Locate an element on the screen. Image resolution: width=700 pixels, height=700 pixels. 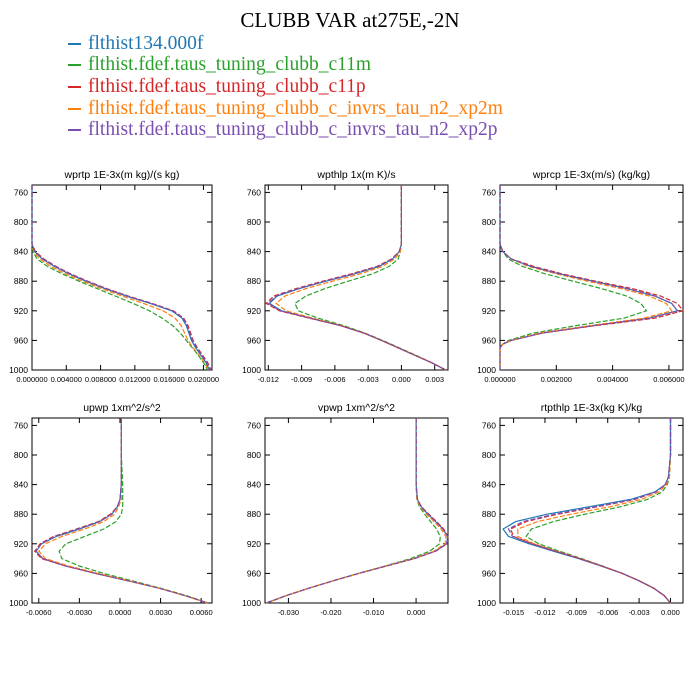
x-tick-label: -0.0030 is located at coordinates (79, 612).